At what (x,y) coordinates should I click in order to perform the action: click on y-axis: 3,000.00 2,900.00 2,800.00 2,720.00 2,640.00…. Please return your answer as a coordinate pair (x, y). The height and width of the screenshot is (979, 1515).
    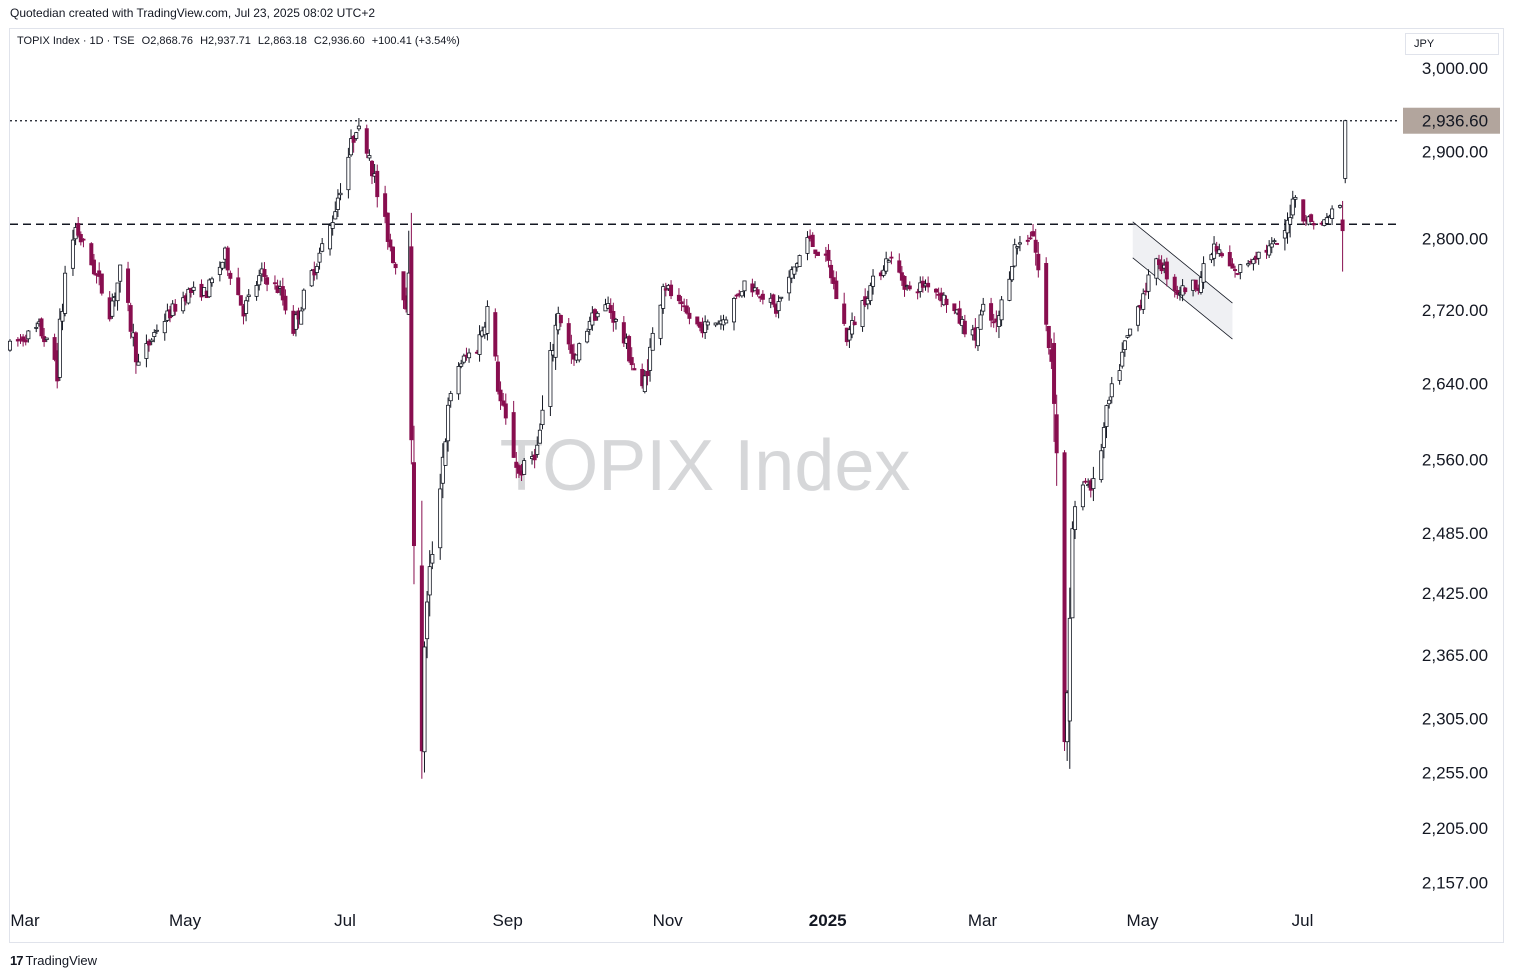
    Looking at the image, I should click on (1455, 475).